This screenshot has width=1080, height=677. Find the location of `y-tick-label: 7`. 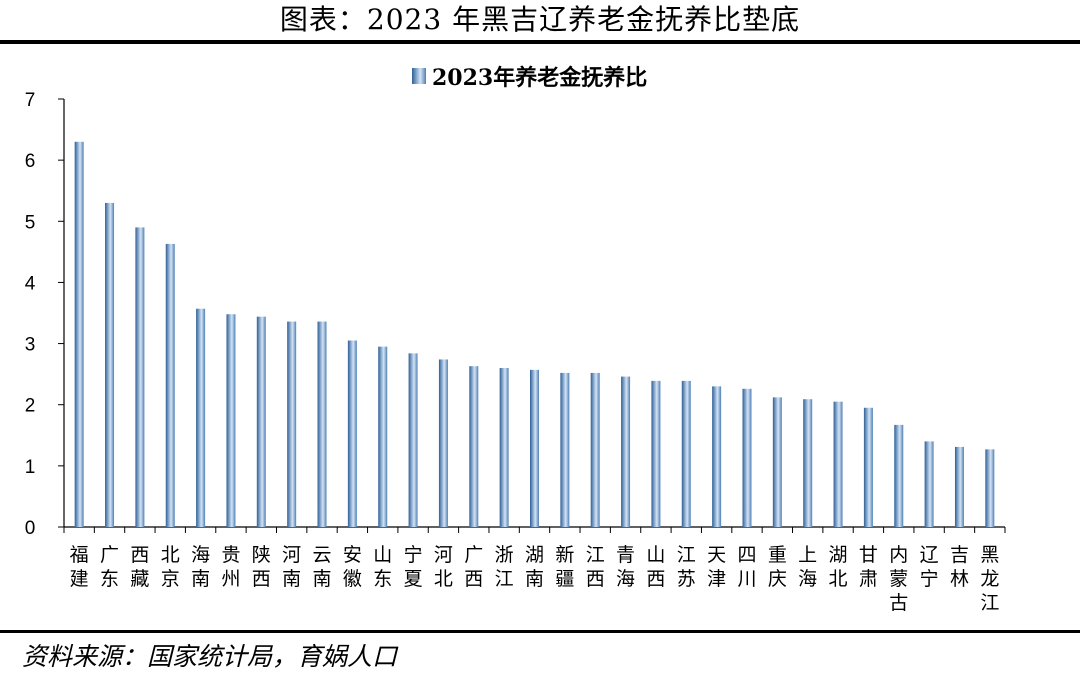

y-tick-label: 7 is located at coordinates (30, 100).